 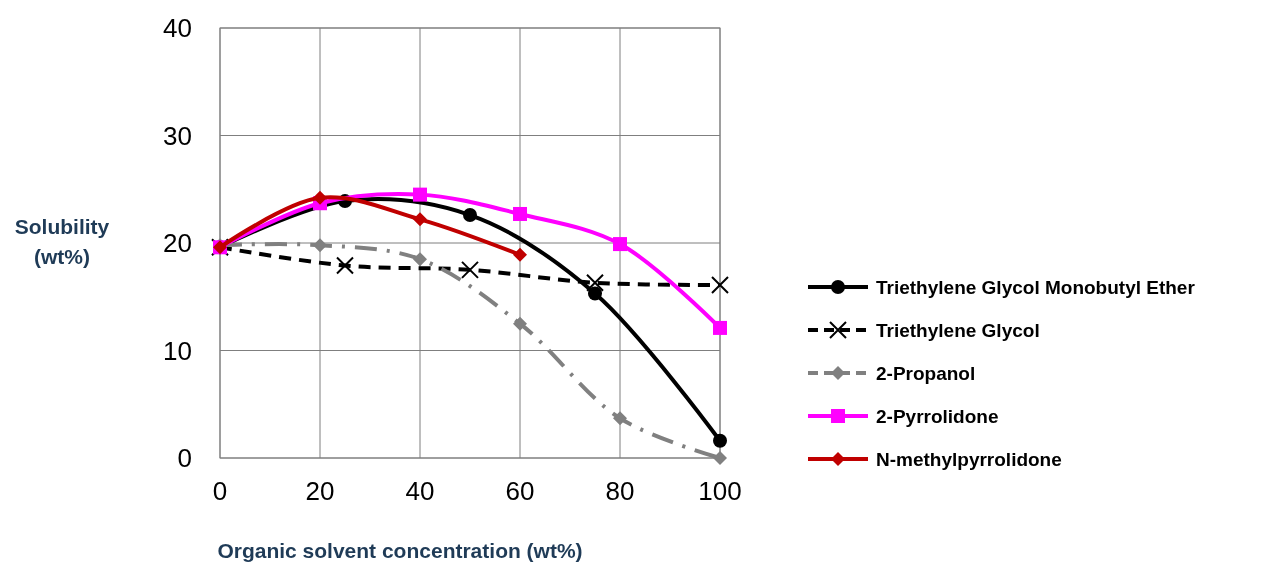 I want to click on x-tick-label: 60, so click(x=520, y=491).